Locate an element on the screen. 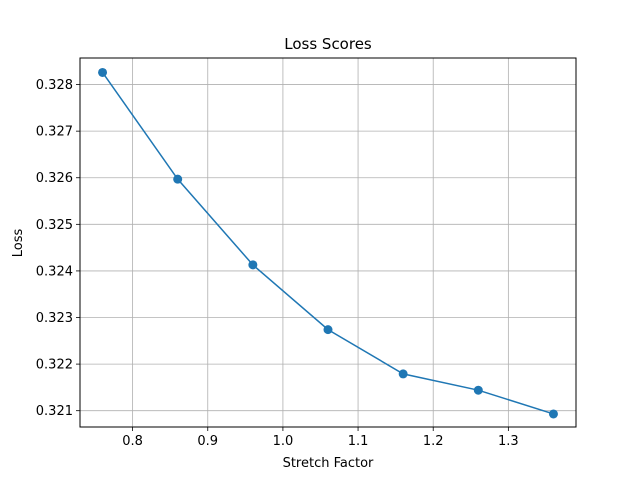 The width and height of the screenshot is (640, 480). x-tick-label: 0.9 is located at coordinates (207, 441).